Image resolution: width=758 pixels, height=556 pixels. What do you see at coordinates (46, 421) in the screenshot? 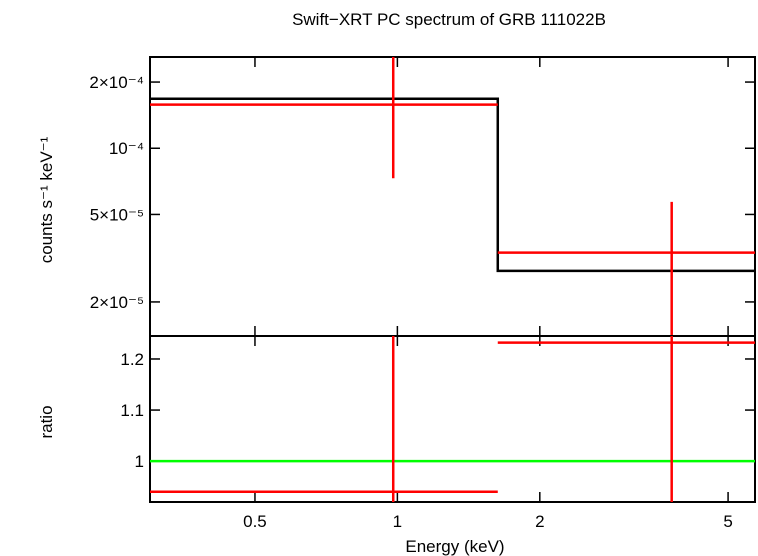
I see `ratio-y-axis-label: ratio` at bounding box center [46, 421].